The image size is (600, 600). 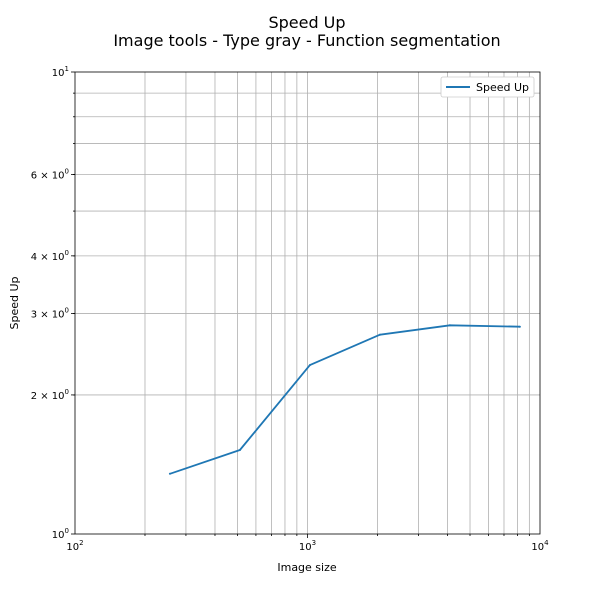 I want to click on x-tick-label: 10⁴, so click(x=540, y=546).